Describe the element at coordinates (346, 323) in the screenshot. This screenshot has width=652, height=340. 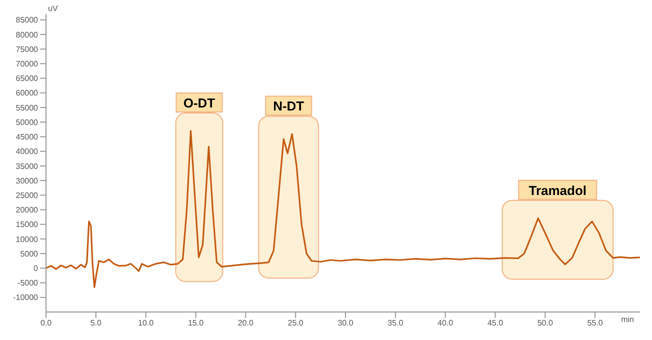
I see `x-tick-label: 30.0` at that location.